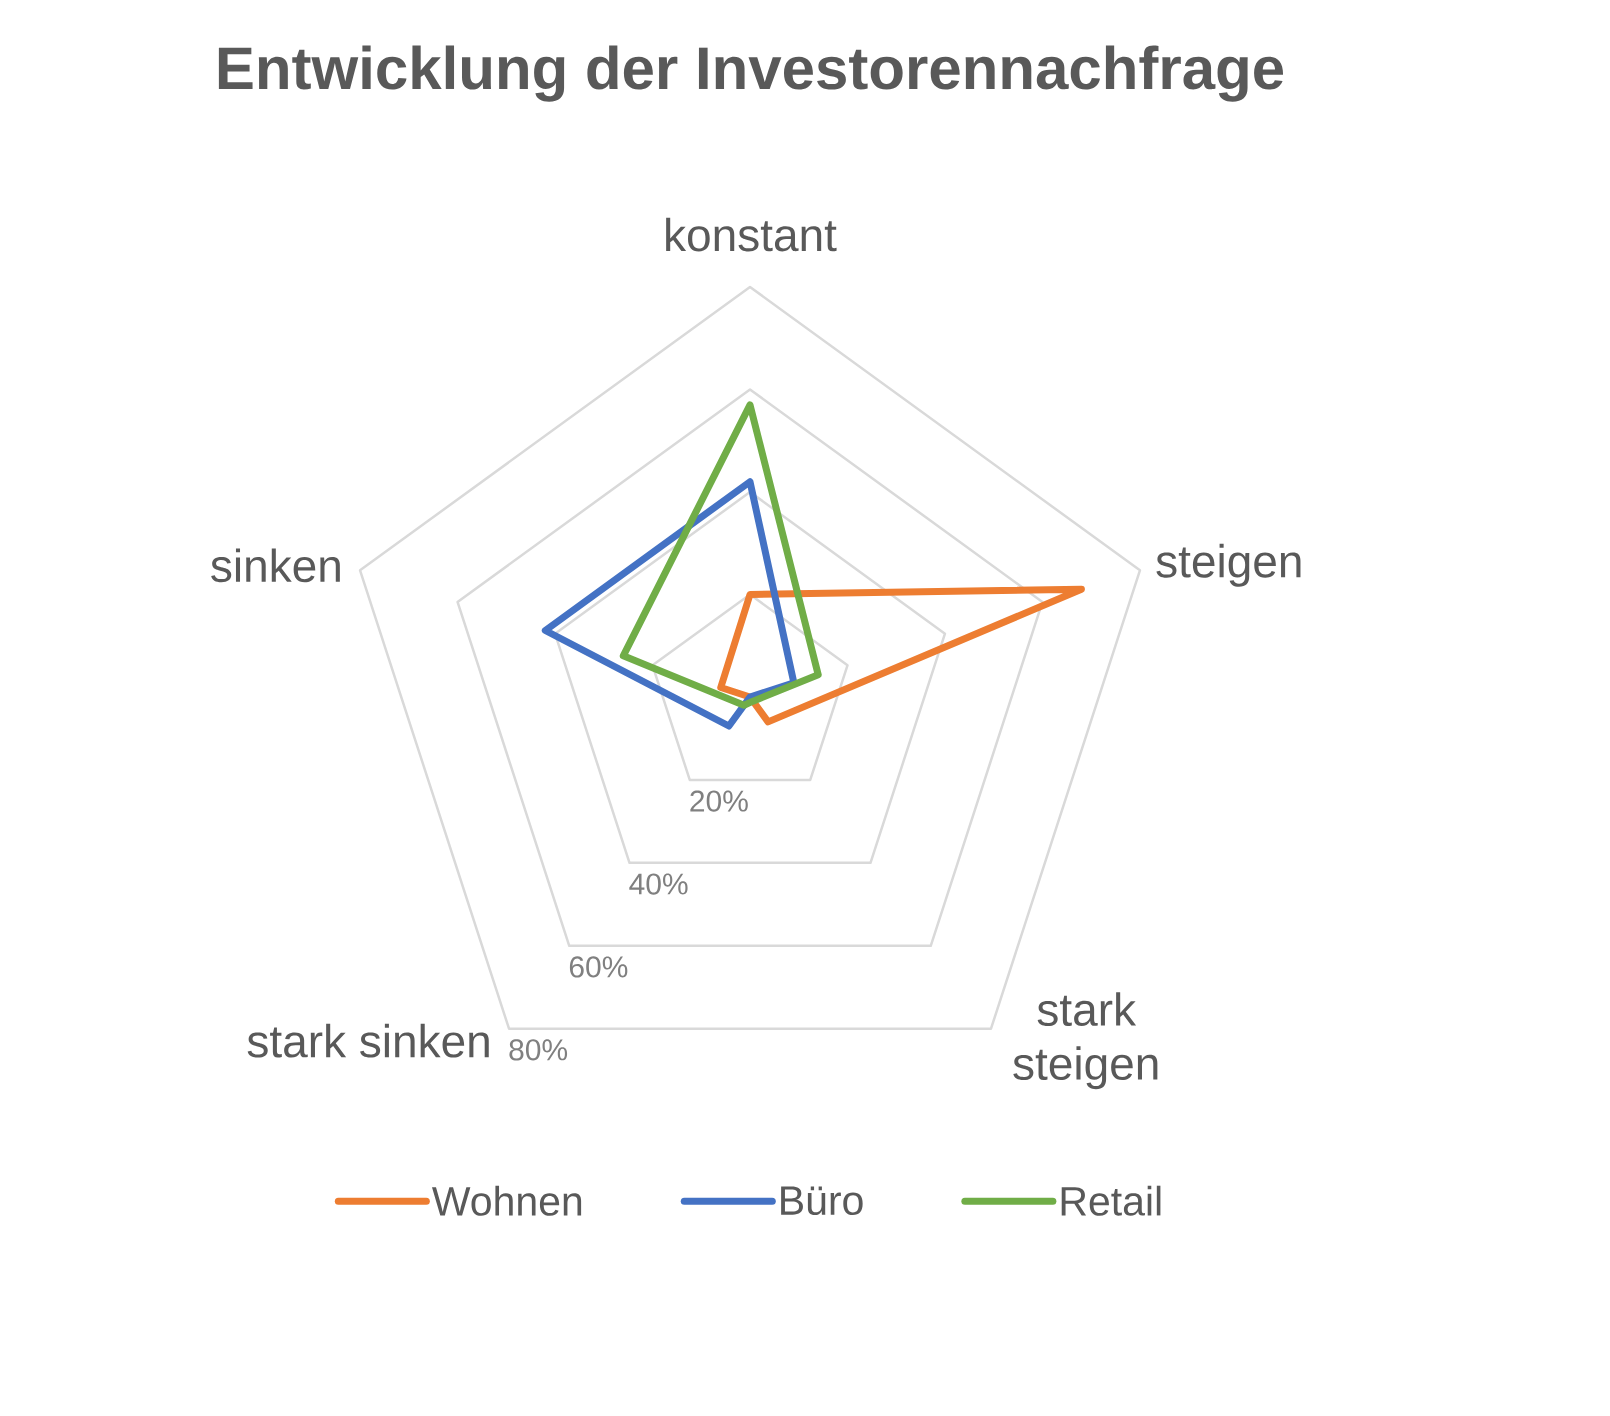  What do you see at coordinates (1085, 1041) in the screenshot?
I see `spoke-label: stark steigen` at bounding box center [1085, 1041].